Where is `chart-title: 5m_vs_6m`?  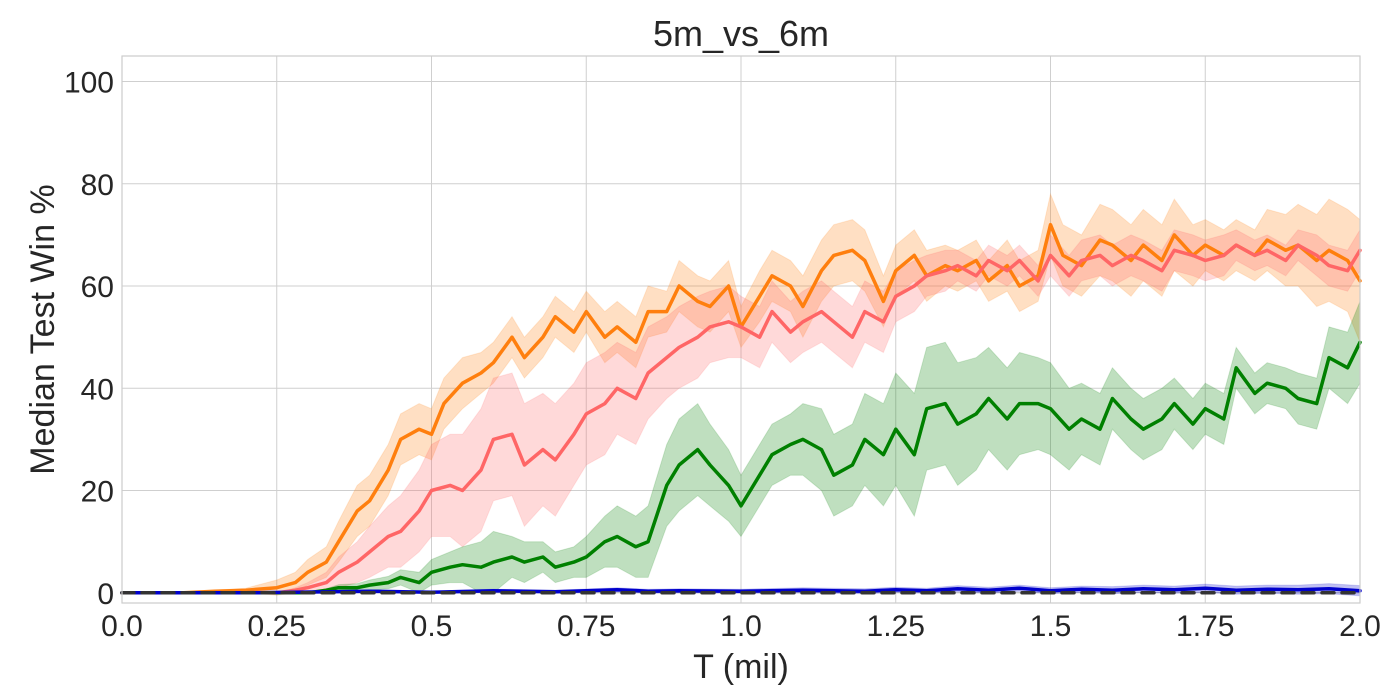
chart-title: 5m_vs_6m is located at coordinates (741, 33).